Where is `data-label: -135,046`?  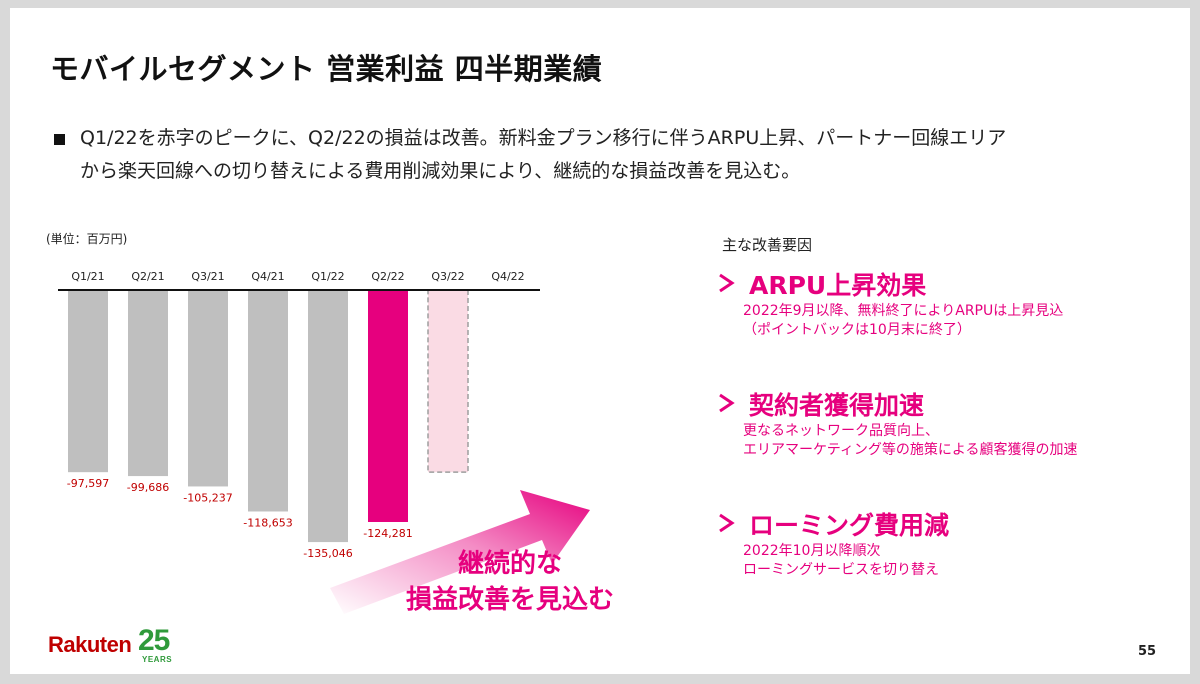 data-label: -135,046 is located at coordinates (327, 553).